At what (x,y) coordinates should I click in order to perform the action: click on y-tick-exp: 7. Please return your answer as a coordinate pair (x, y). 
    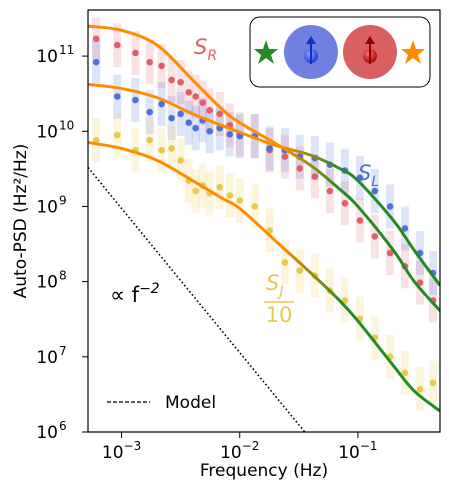
    Looking at the image, I should click on (63, 351).